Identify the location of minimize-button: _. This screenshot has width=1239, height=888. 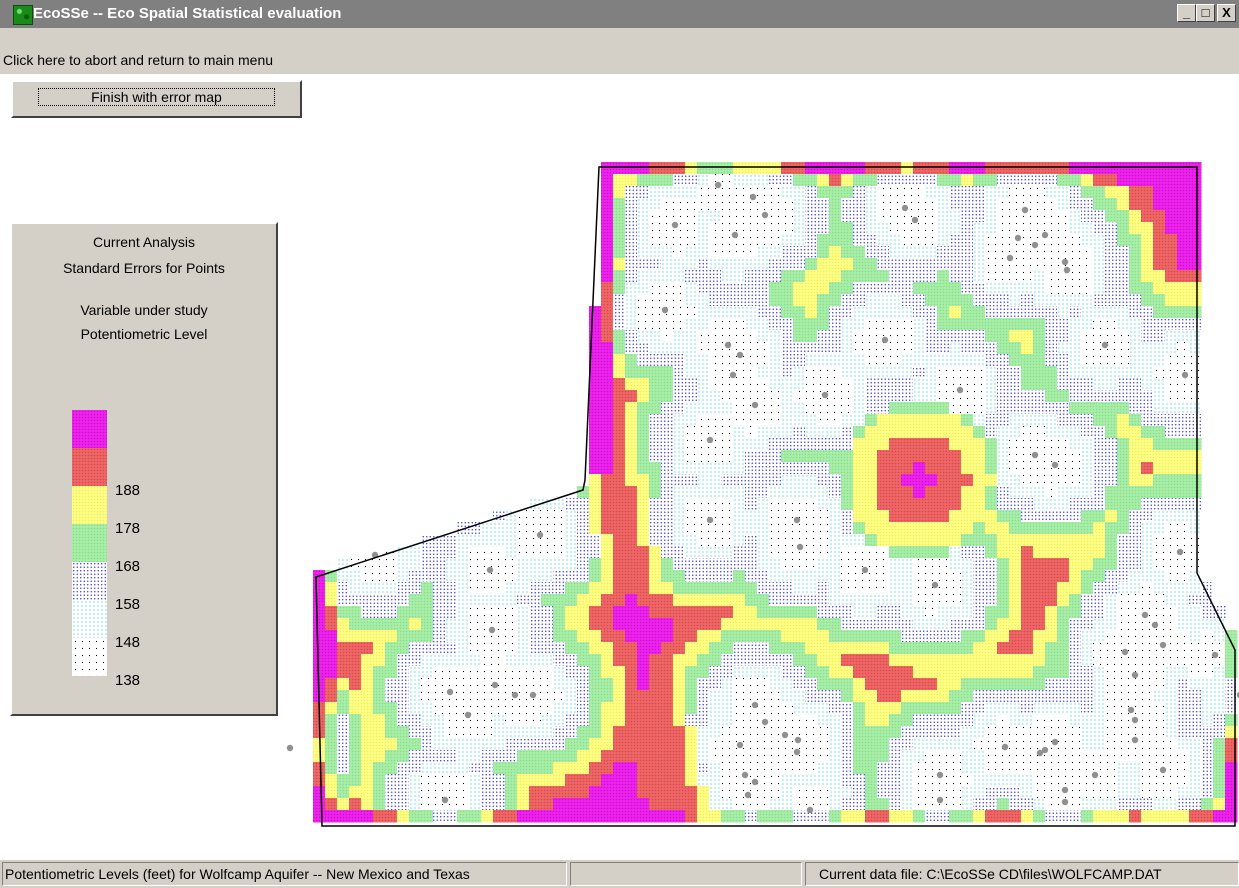
(1186, 13).